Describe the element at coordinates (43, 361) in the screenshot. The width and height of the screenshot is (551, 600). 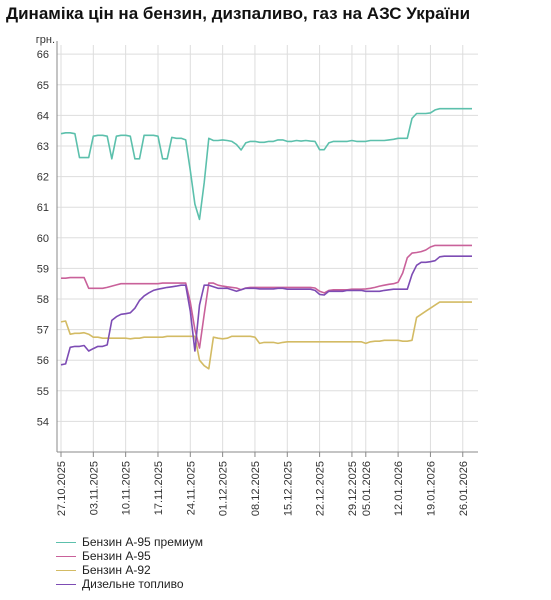
I see `y-tick-label: 56` at that location.